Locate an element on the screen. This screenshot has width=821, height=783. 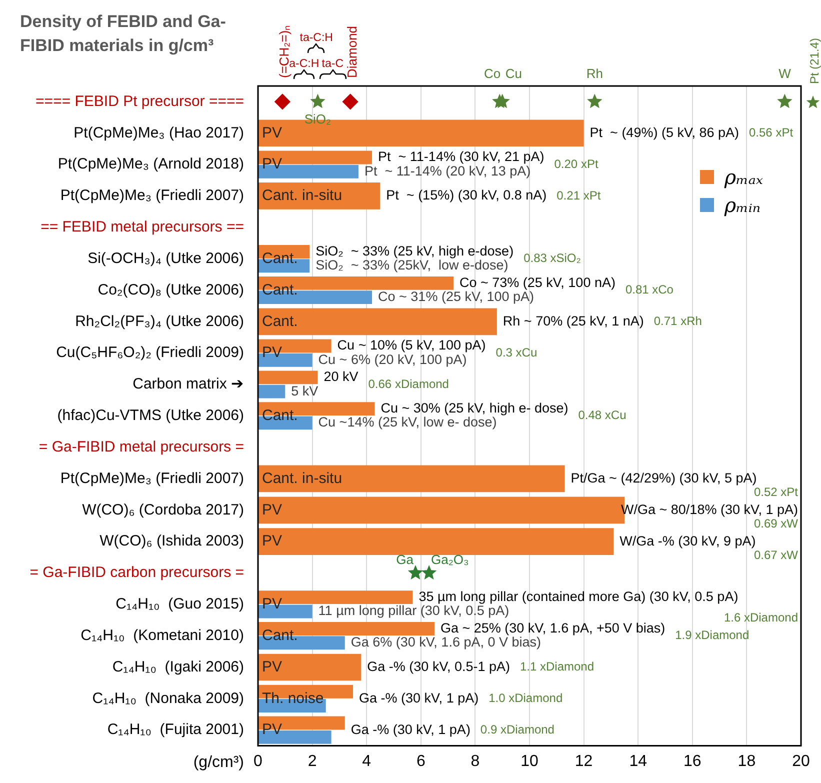
annotation: Pt ~ (49%) (5 kV, 86 pA) is located at coordinates (665, 132).